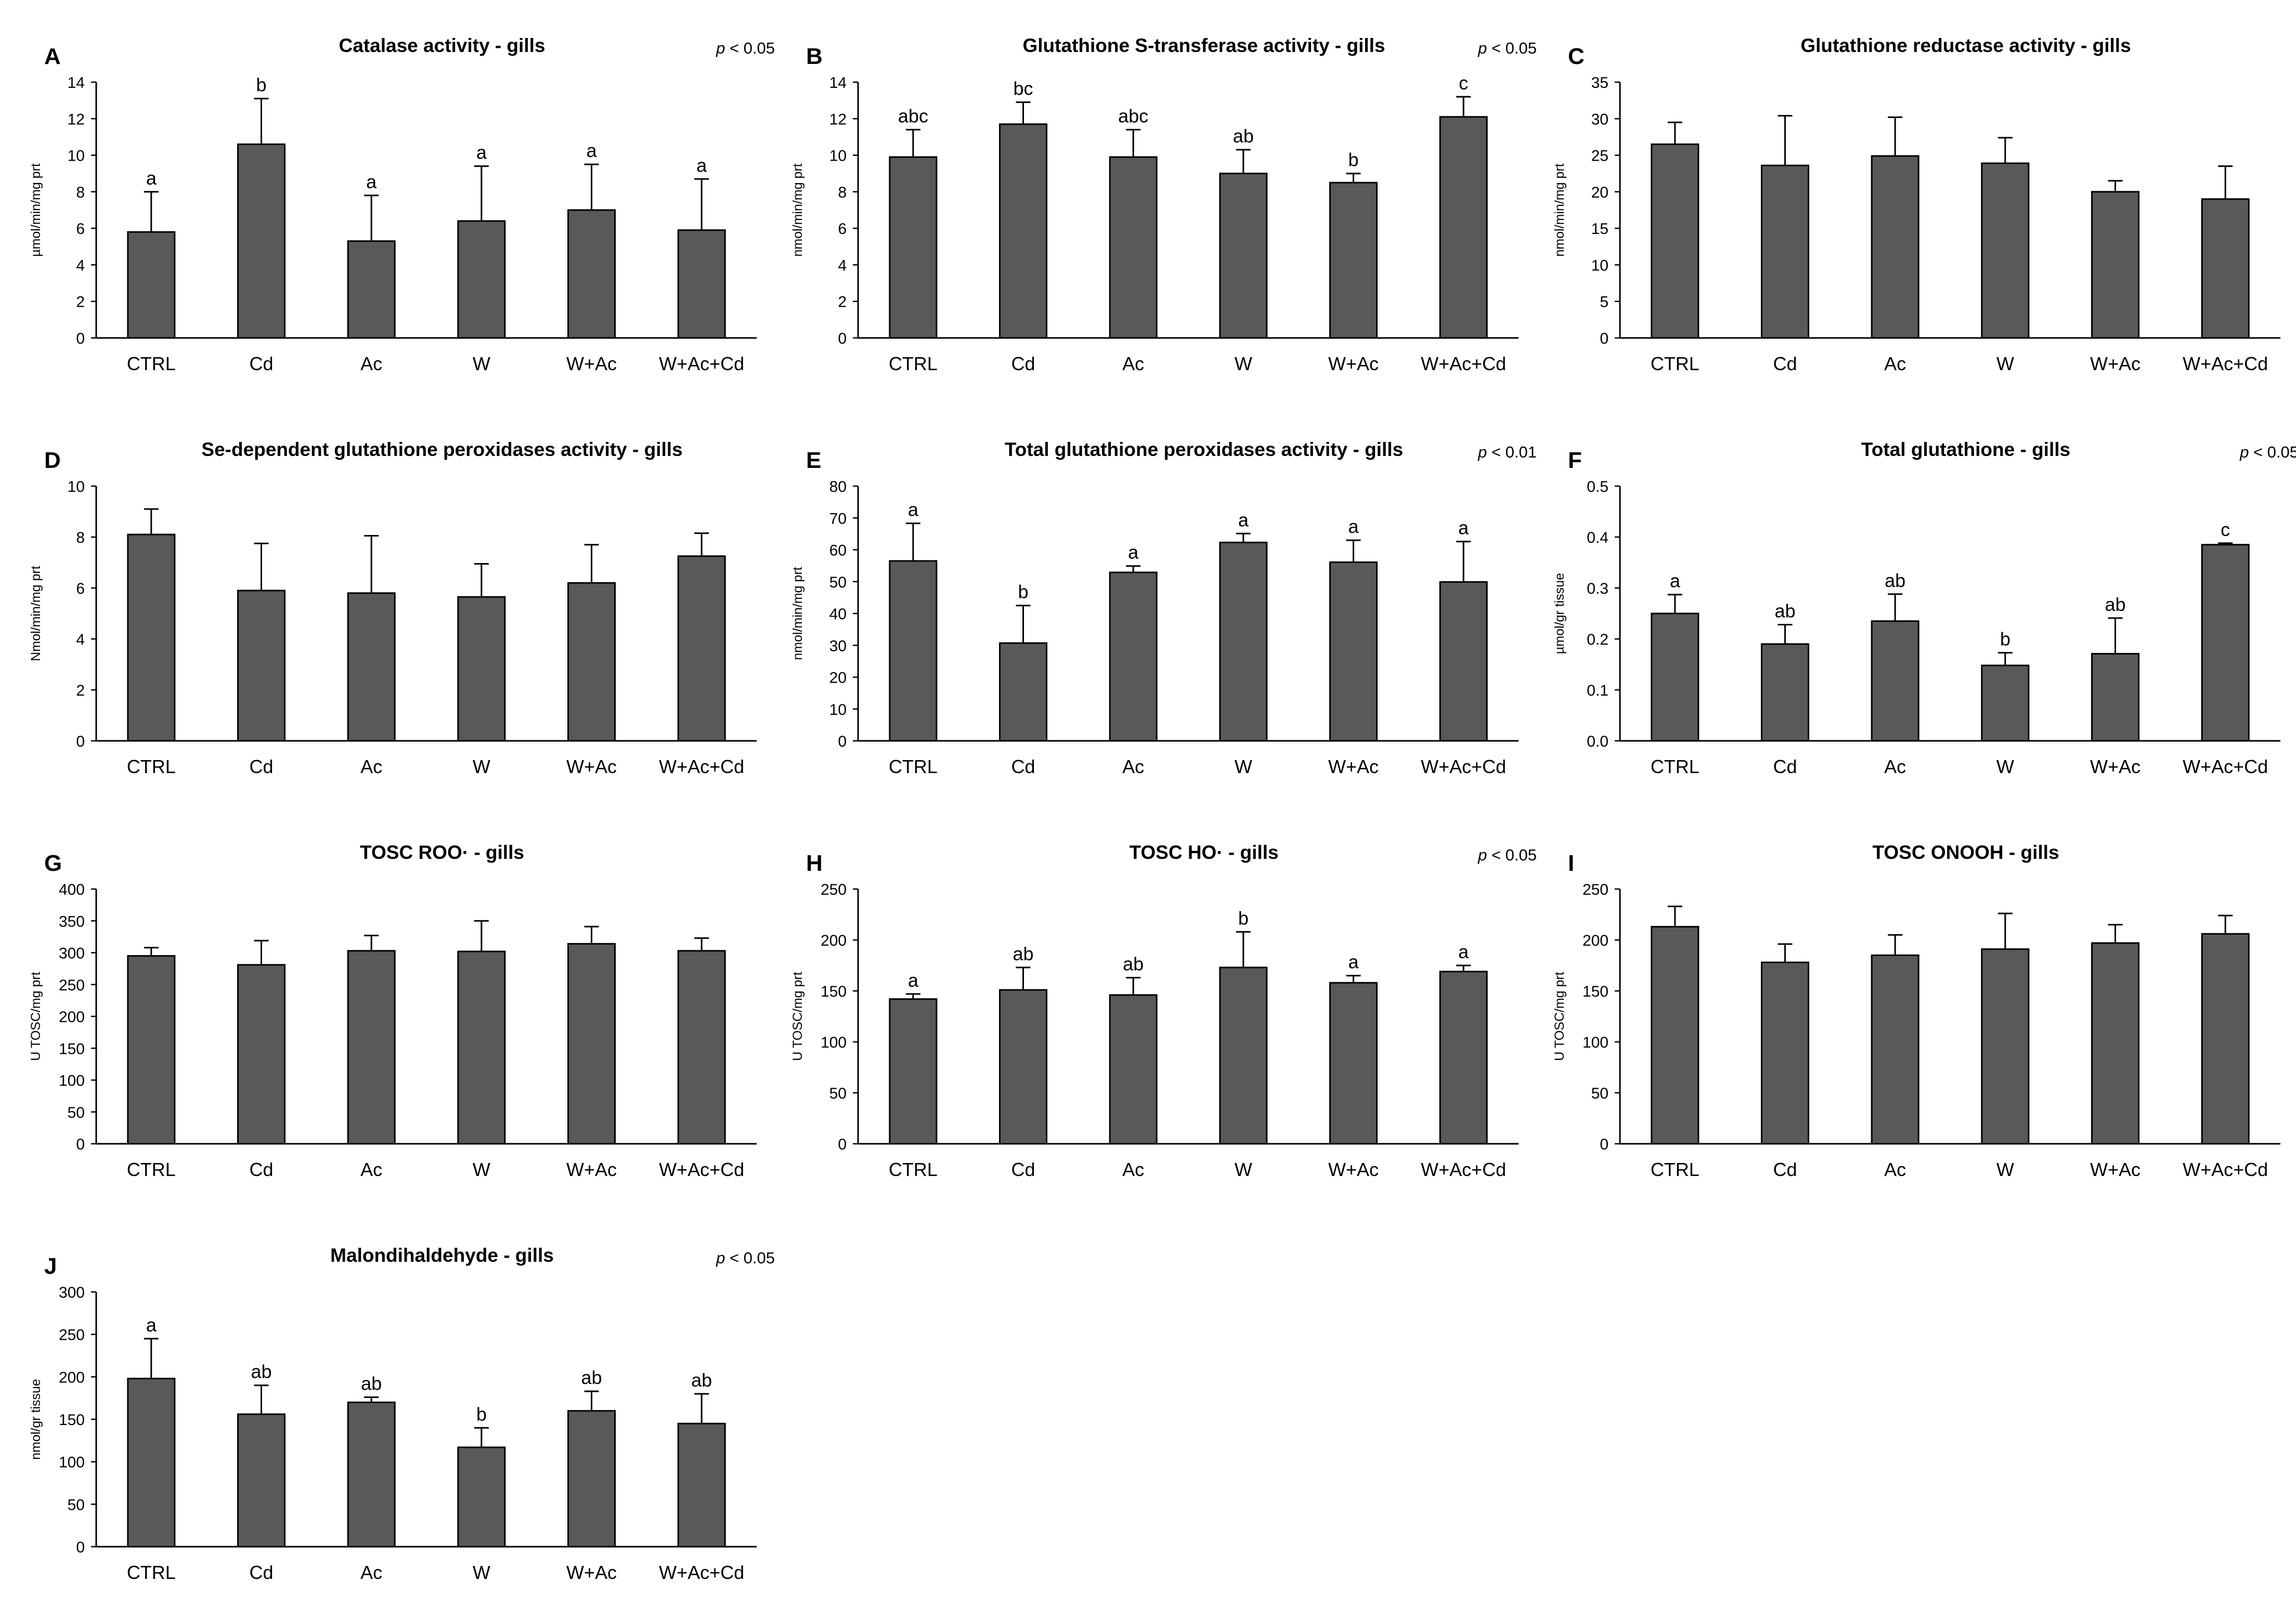 The width and height of the screenshot is (2296, 1607). What do you see at coordinates (797, 1016) in the screenshot?
I see `y-axis-label: U TOSC/mg prt` at bounding box center [797, 1016].